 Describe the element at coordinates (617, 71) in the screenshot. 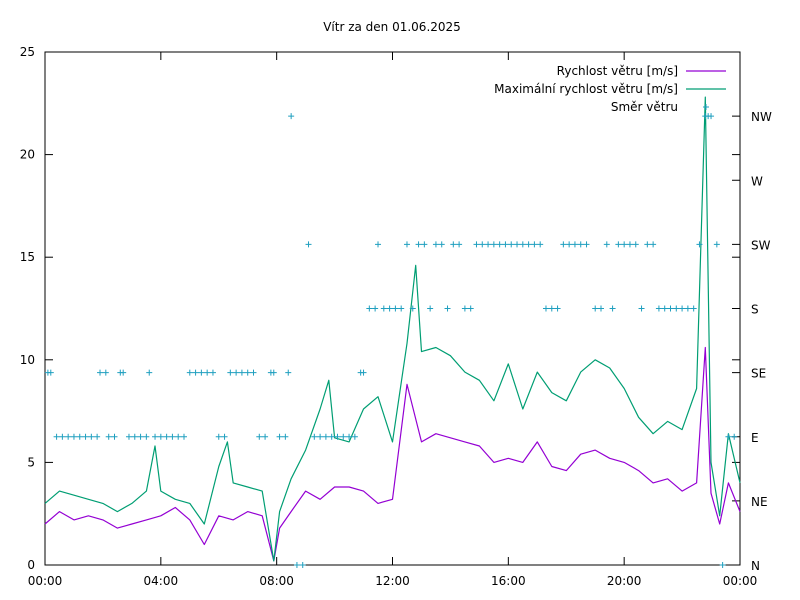

I see `legend-label: Rychlost větru [m/s]` at that location.